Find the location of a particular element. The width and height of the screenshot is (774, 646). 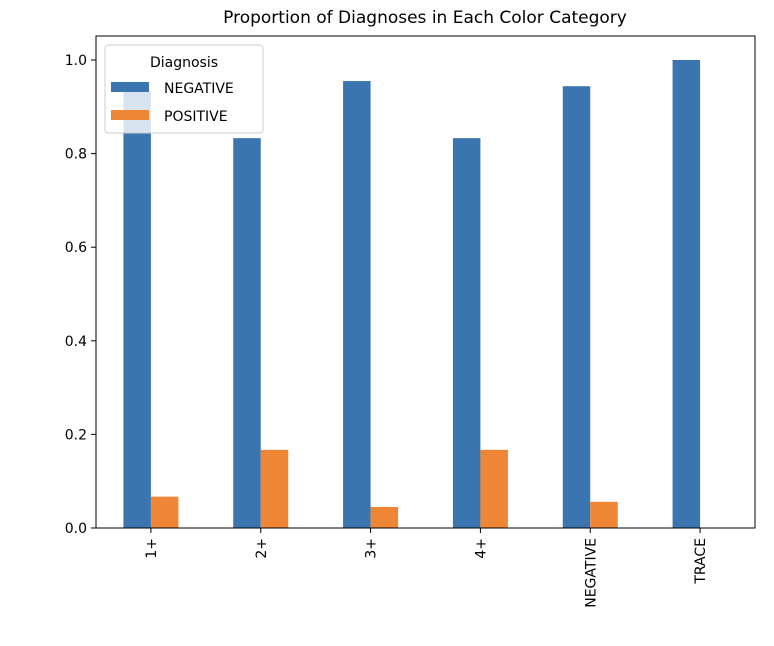

bar-positive-3+ is located at coordinates (384, 517).